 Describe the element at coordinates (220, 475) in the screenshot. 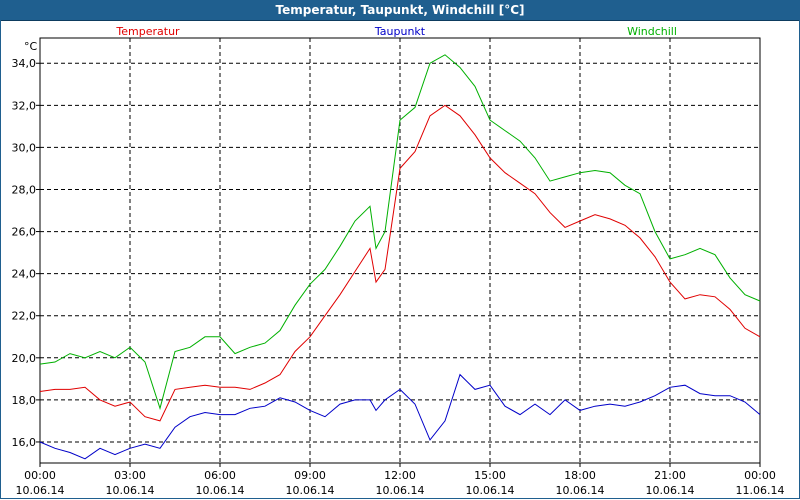

I see `x-tick-time: 06:00` at that location.